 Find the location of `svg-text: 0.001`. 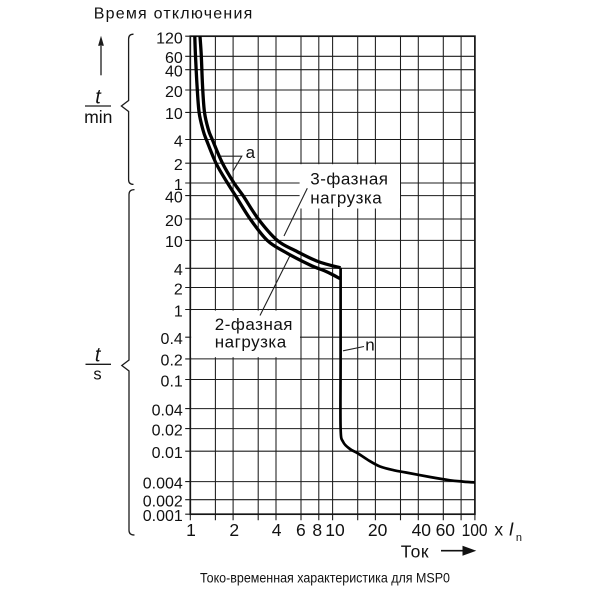

svg-text: 0.001 is located at coordinates (163, 516).